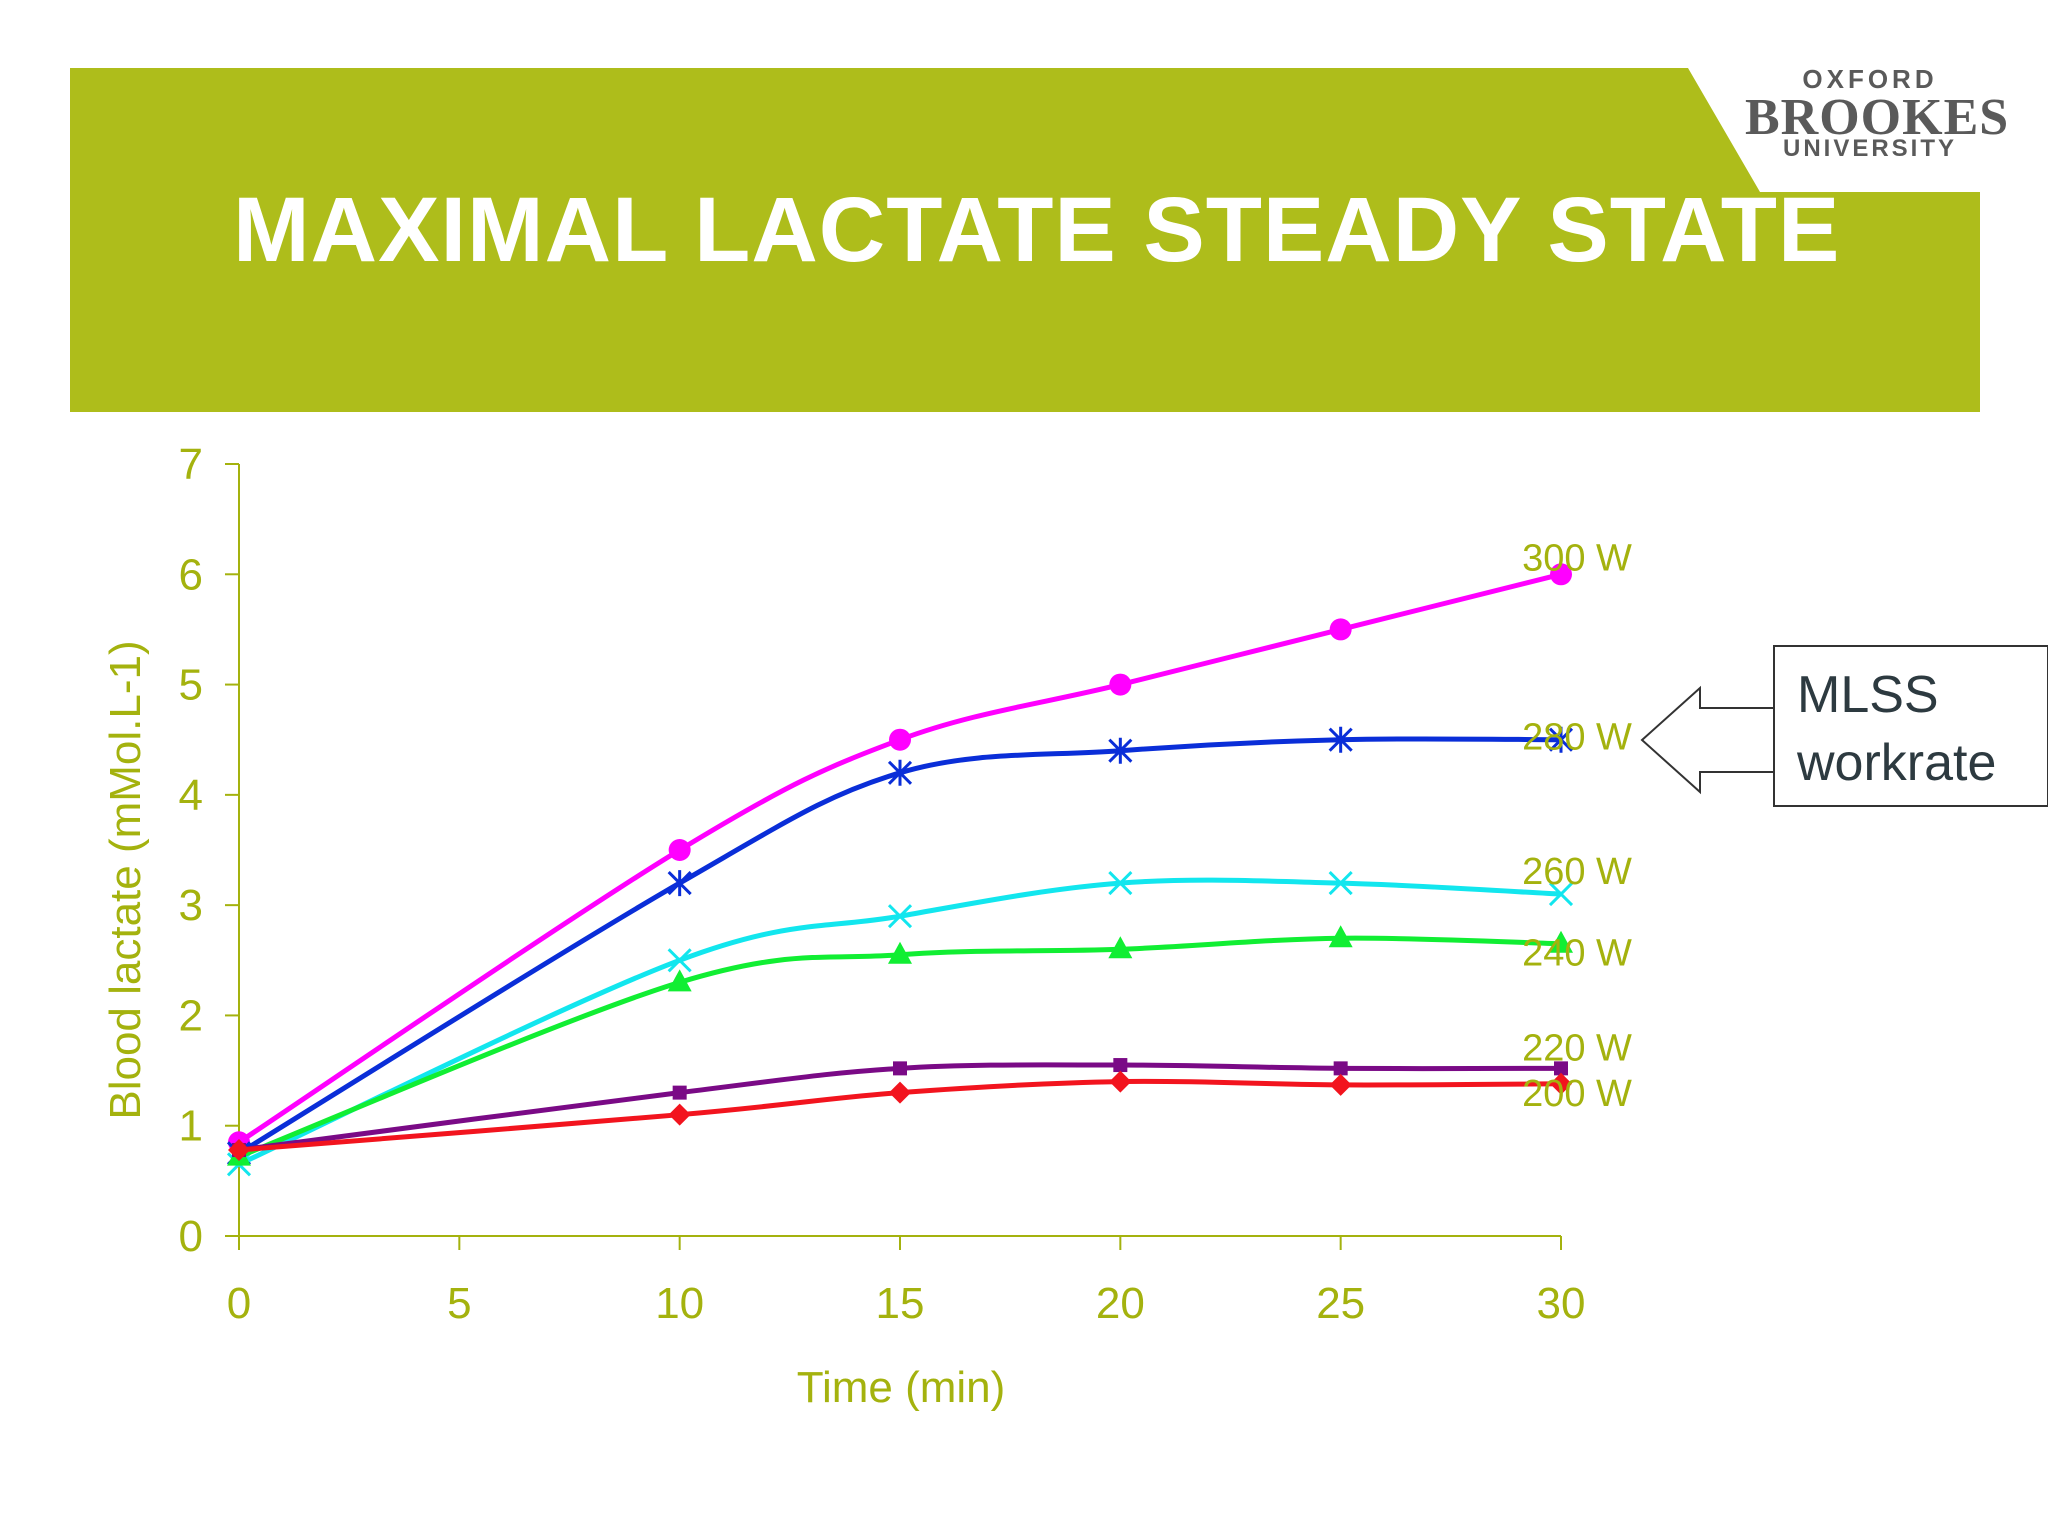  Describe the element at coordinates (459, 1303) in the screenshot. I see `x-tick-label: 5` at that location.